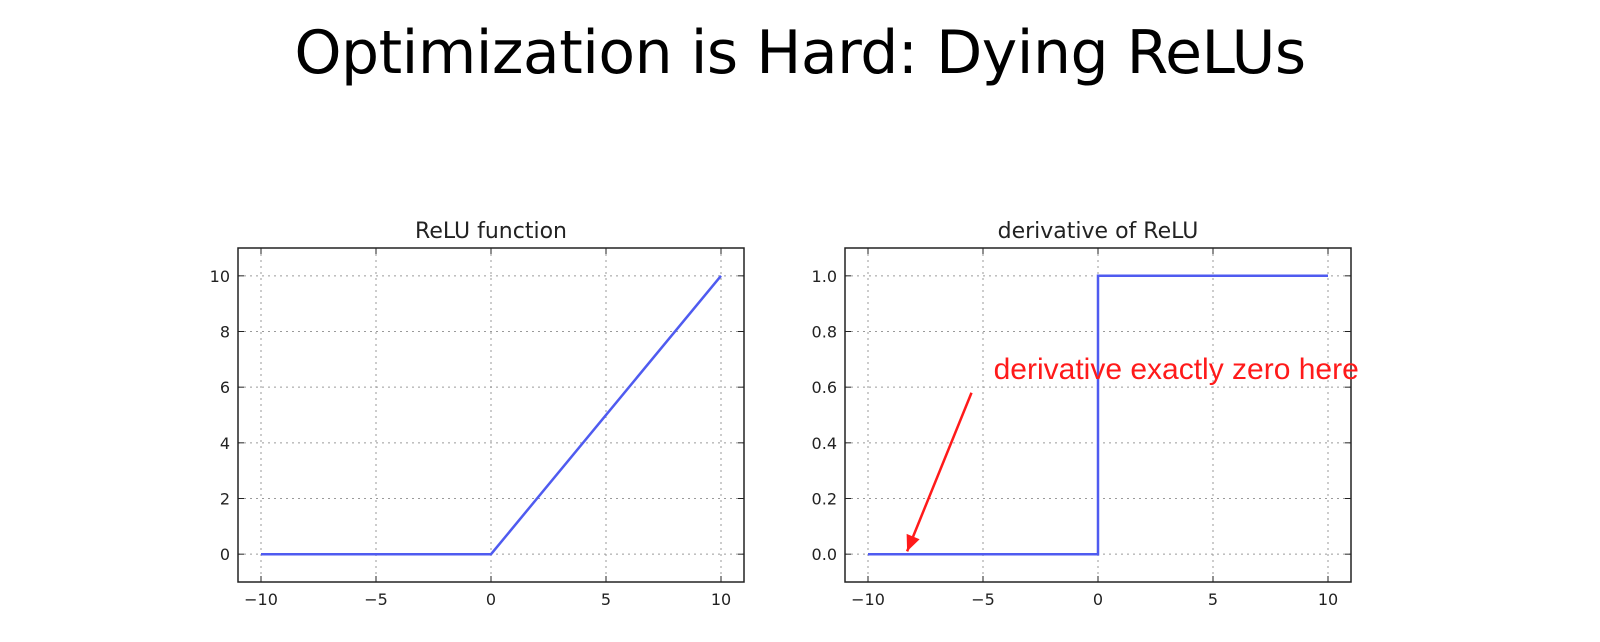 The image size is (1600, 642). Describe the element at coordinates (225, 499) in the screenshot. I see `y-tick-label: 2` at that location.